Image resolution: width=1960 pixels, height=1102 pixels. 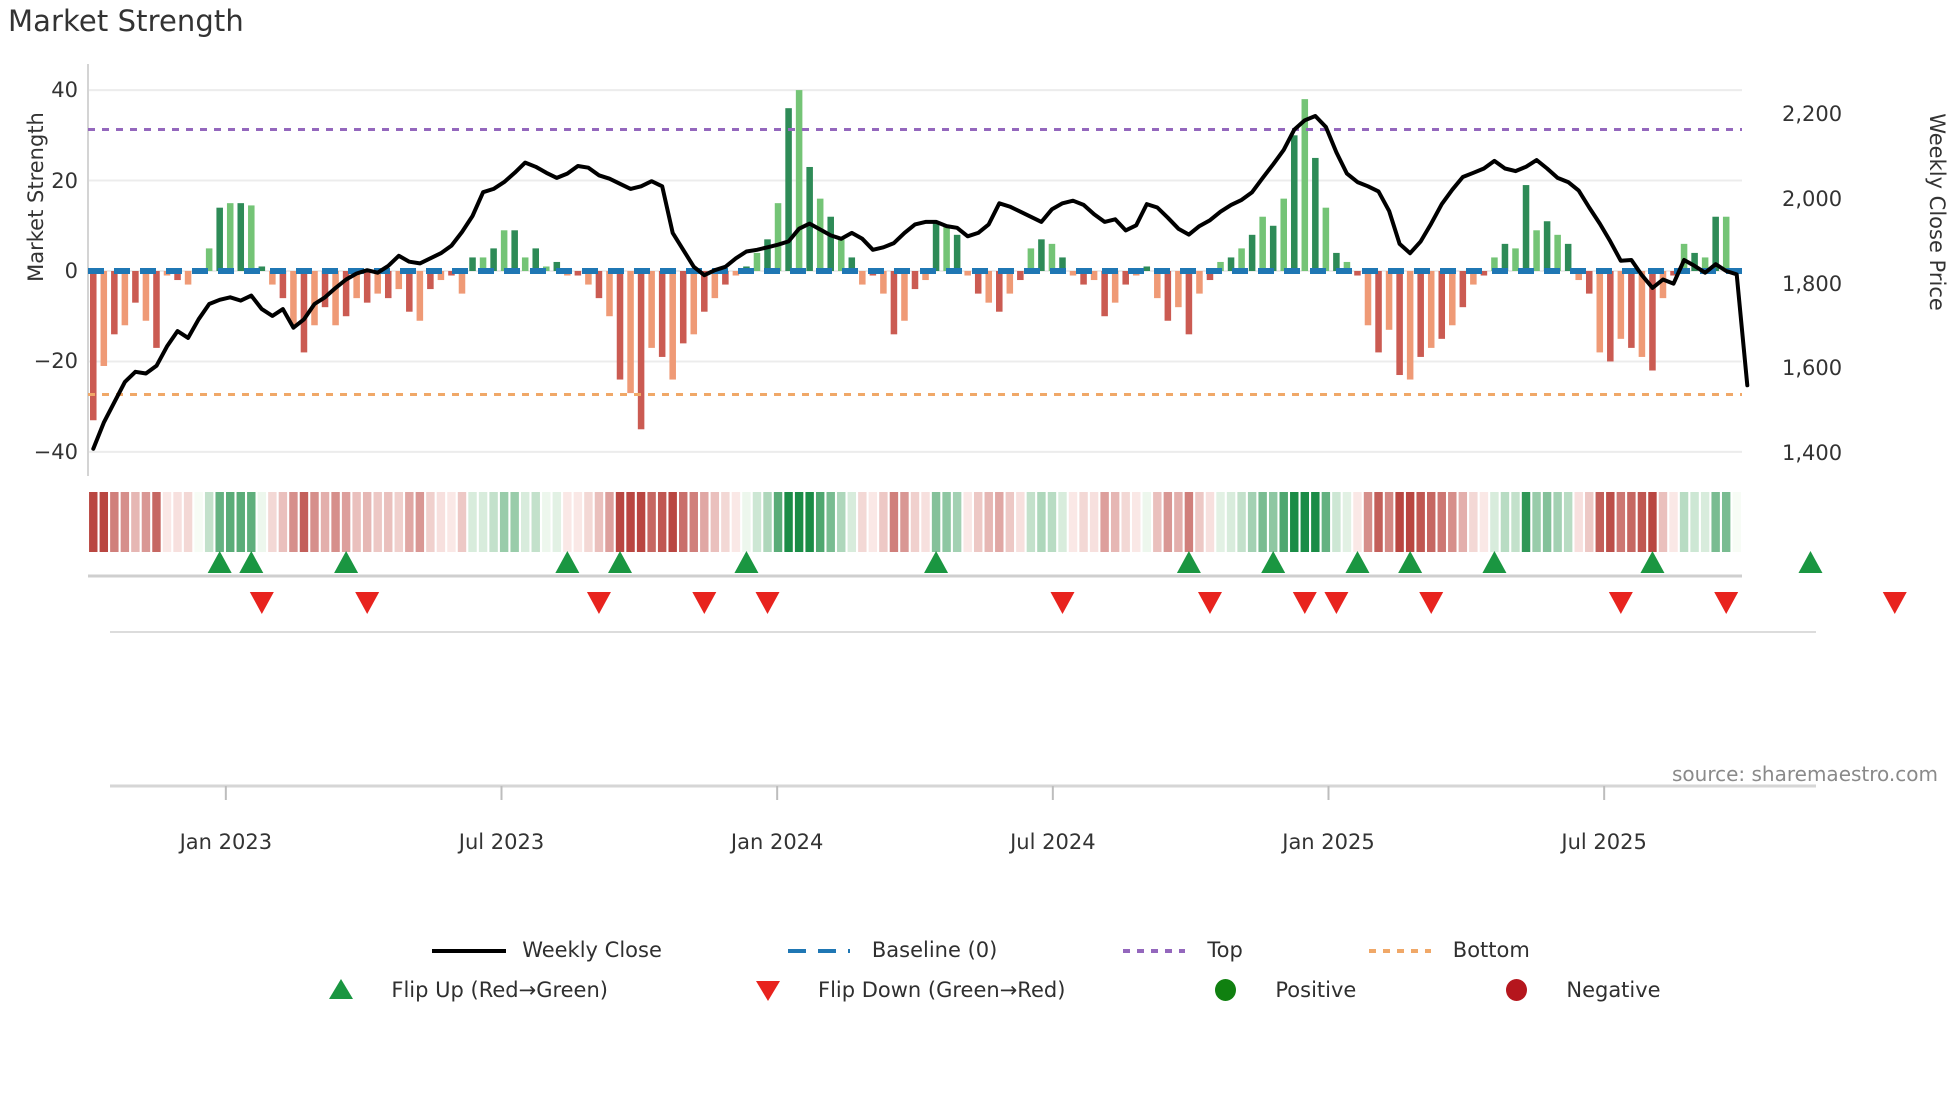 I want to click on circle-green-icon, so click(x=1222, y=990).